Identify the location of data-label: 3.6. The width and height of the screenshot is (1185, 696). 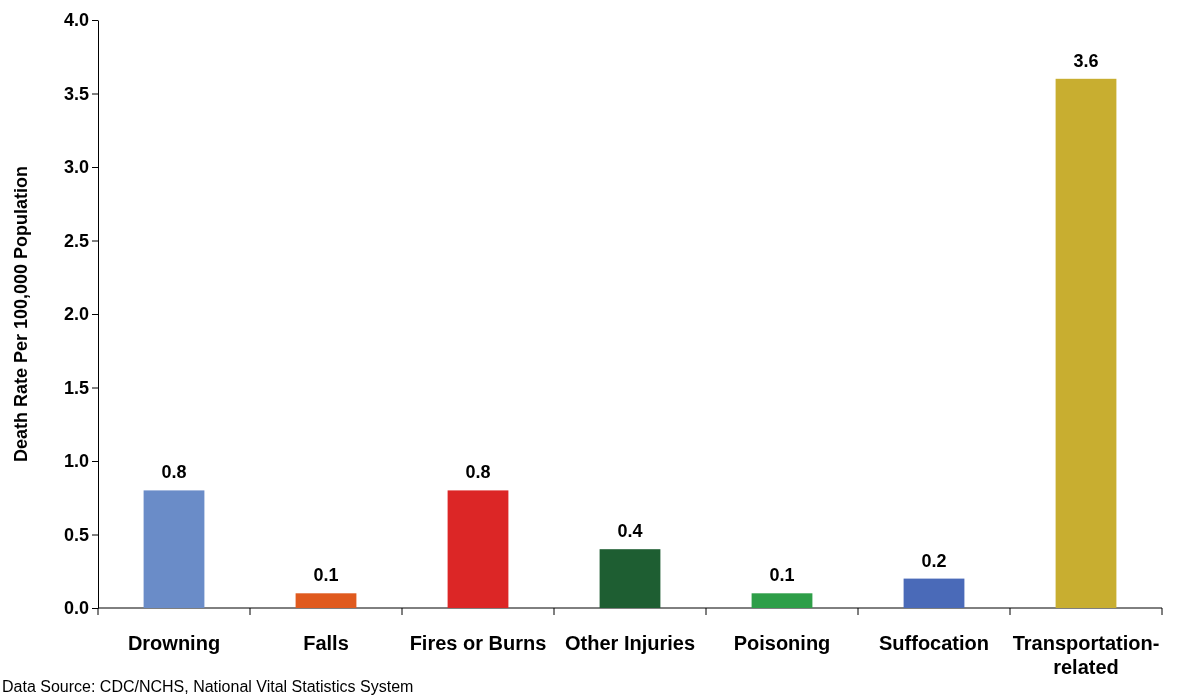
(1086, 60).